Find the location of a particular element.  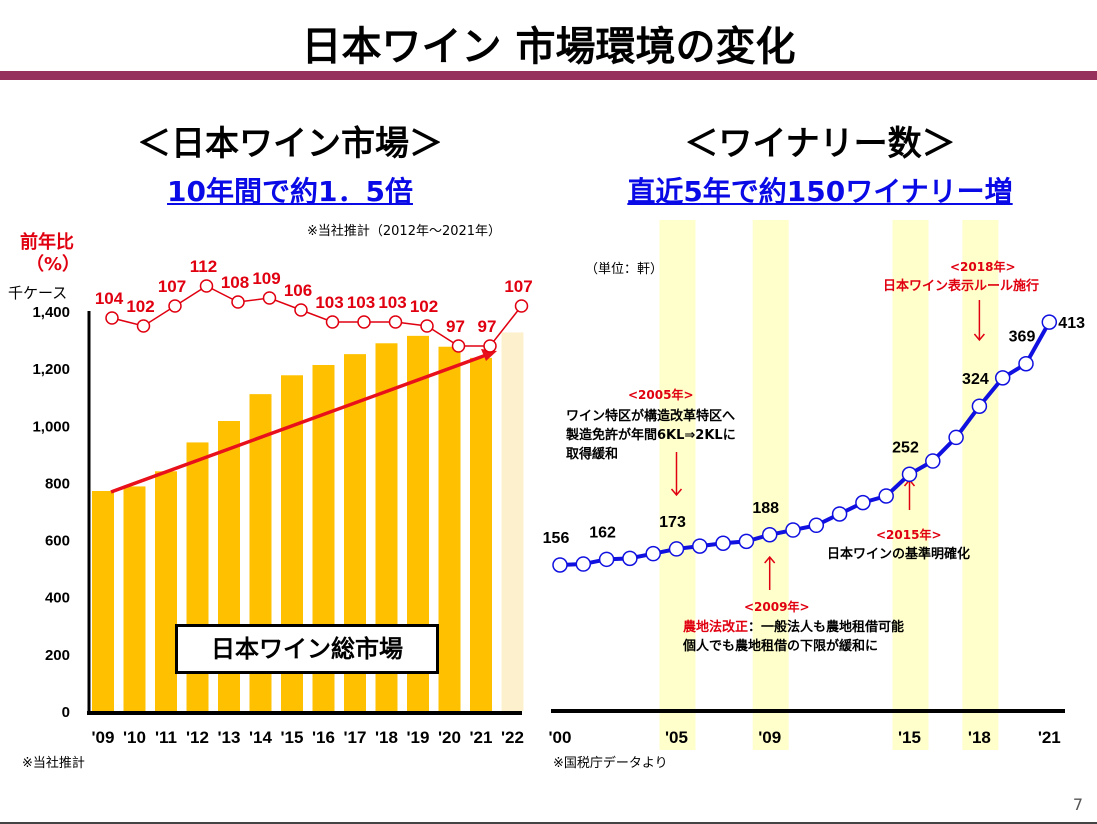

yoy-data-label: 104 is located at coordinates (109, 298).